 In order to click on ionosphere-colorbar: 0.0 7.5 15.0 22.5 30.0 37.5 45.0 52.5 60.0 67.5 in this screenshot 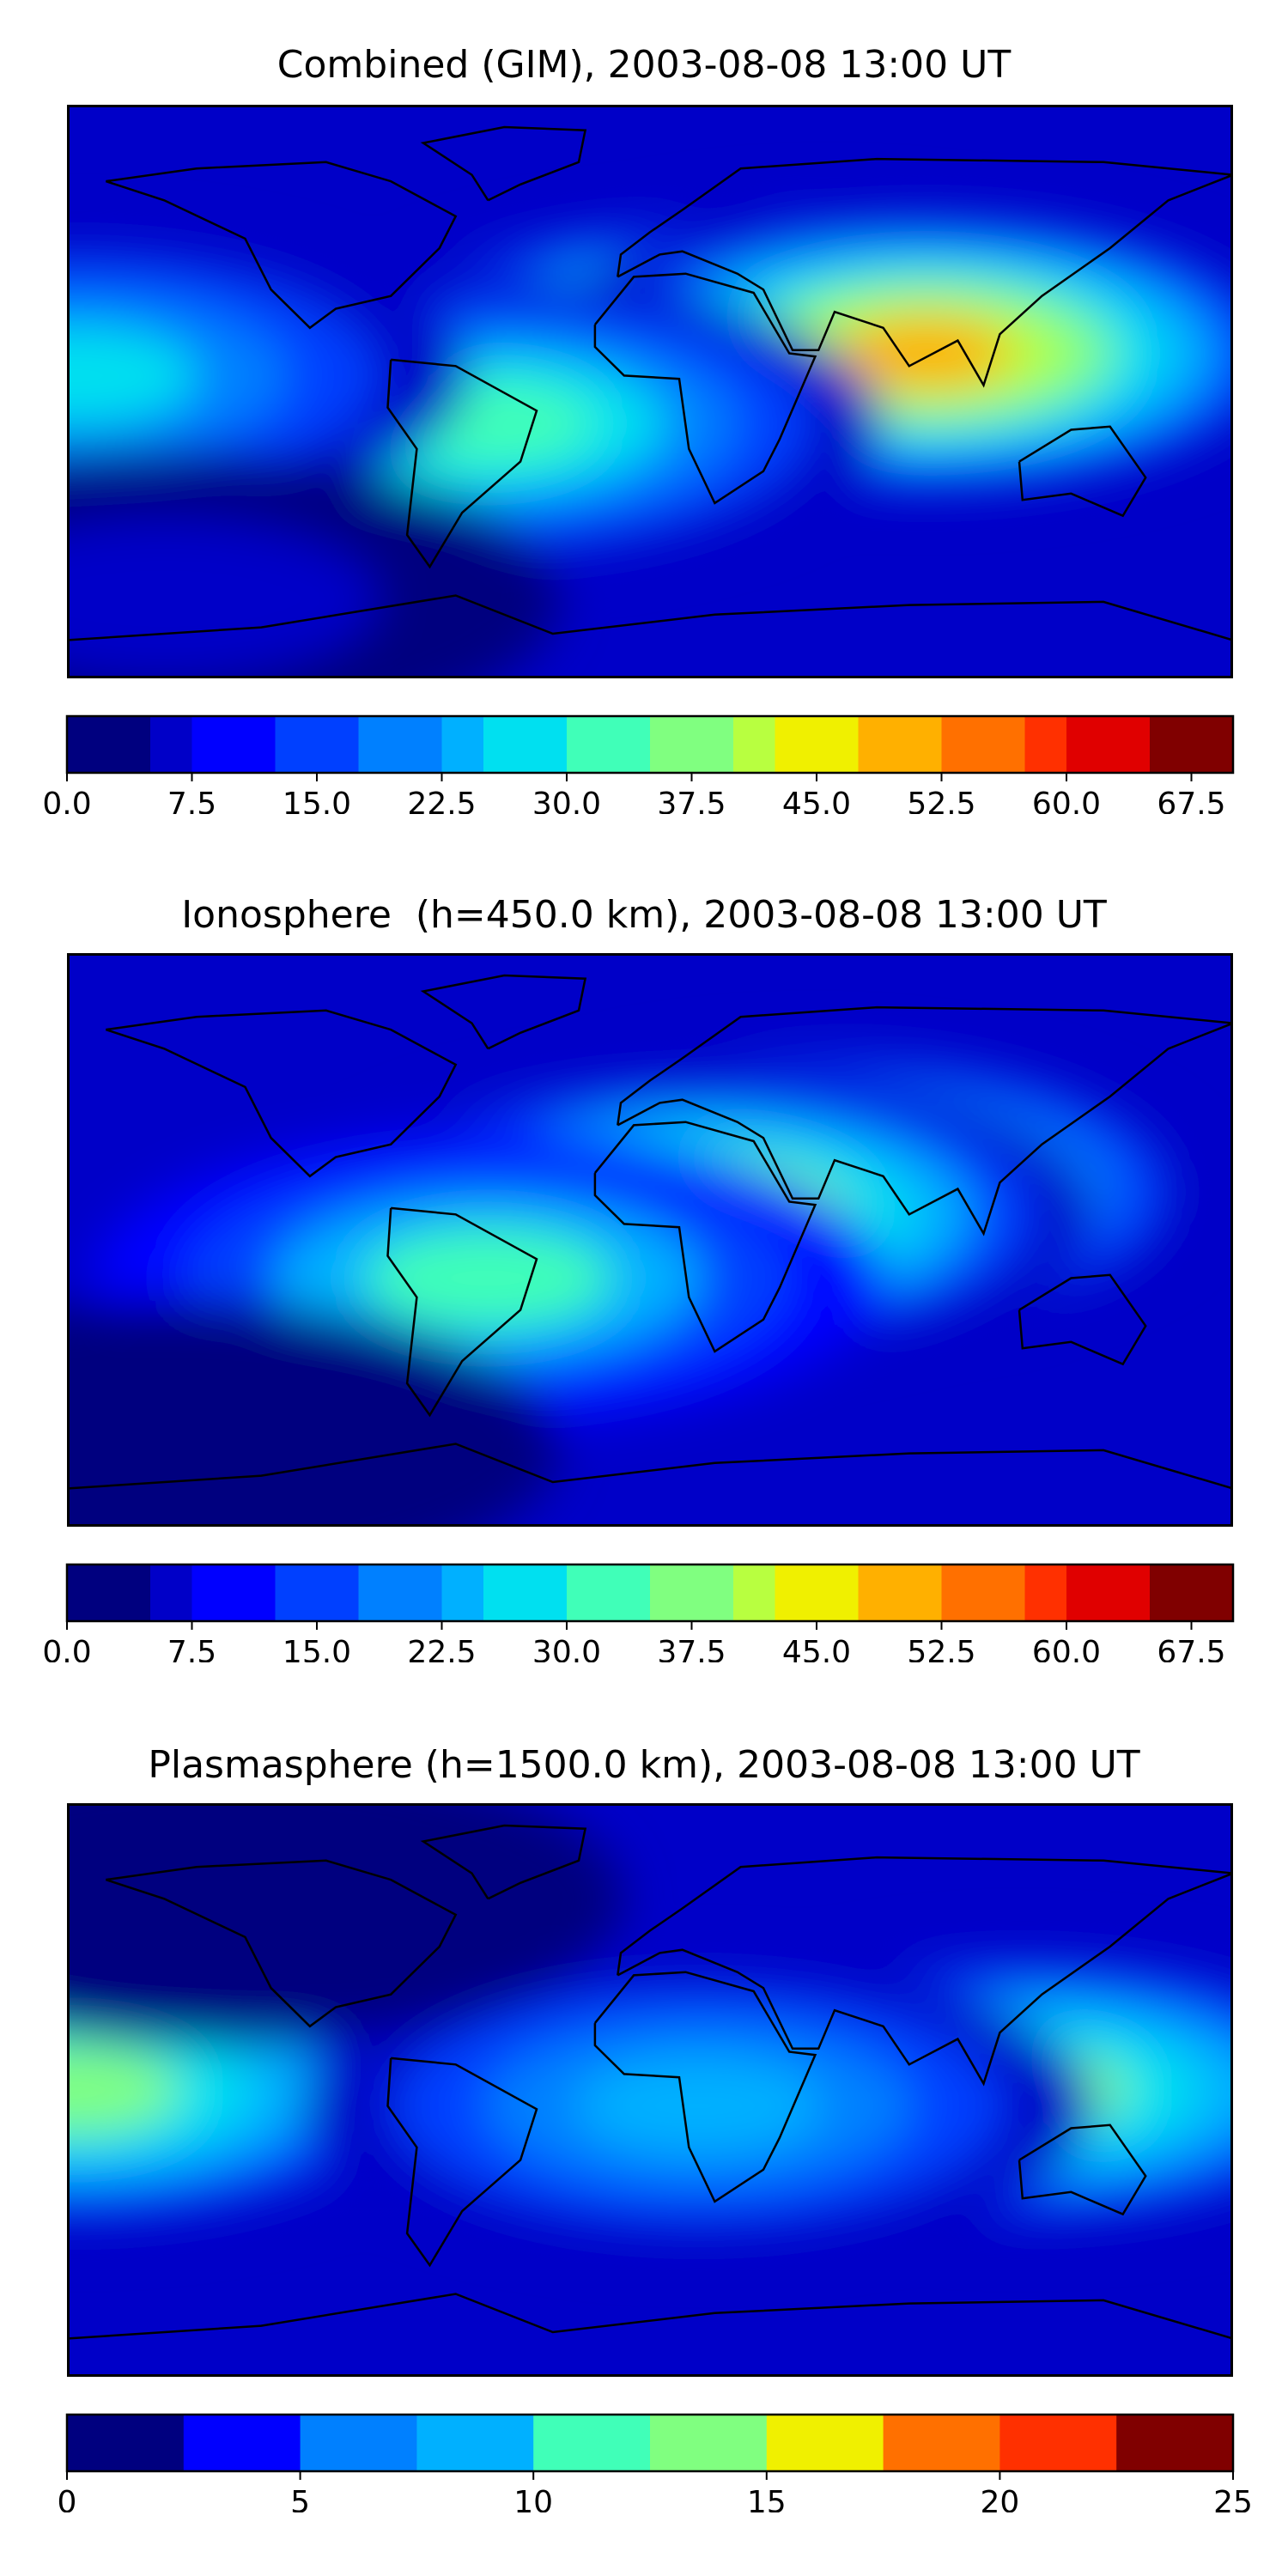, I will do `click(638, 1612)`.